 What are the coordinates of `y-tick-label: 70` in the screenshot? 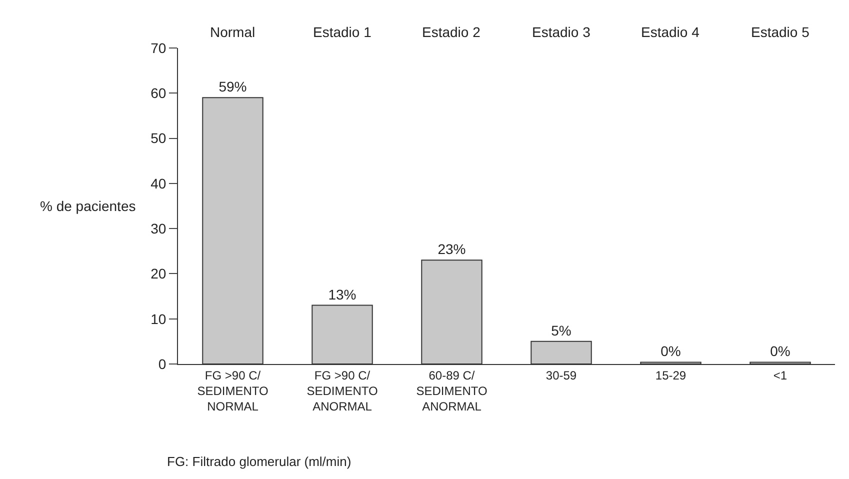 It's located at (158, 48).